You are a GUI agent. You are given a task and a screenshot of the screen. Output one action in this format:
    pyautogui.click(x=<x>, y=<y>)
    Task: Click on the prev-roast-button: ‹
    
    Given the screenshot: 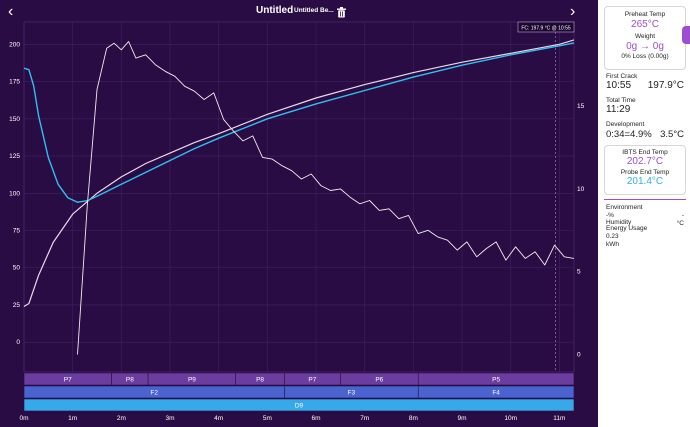 What is the action you would take?
    pyautogui.click(x=11, y=11)
    